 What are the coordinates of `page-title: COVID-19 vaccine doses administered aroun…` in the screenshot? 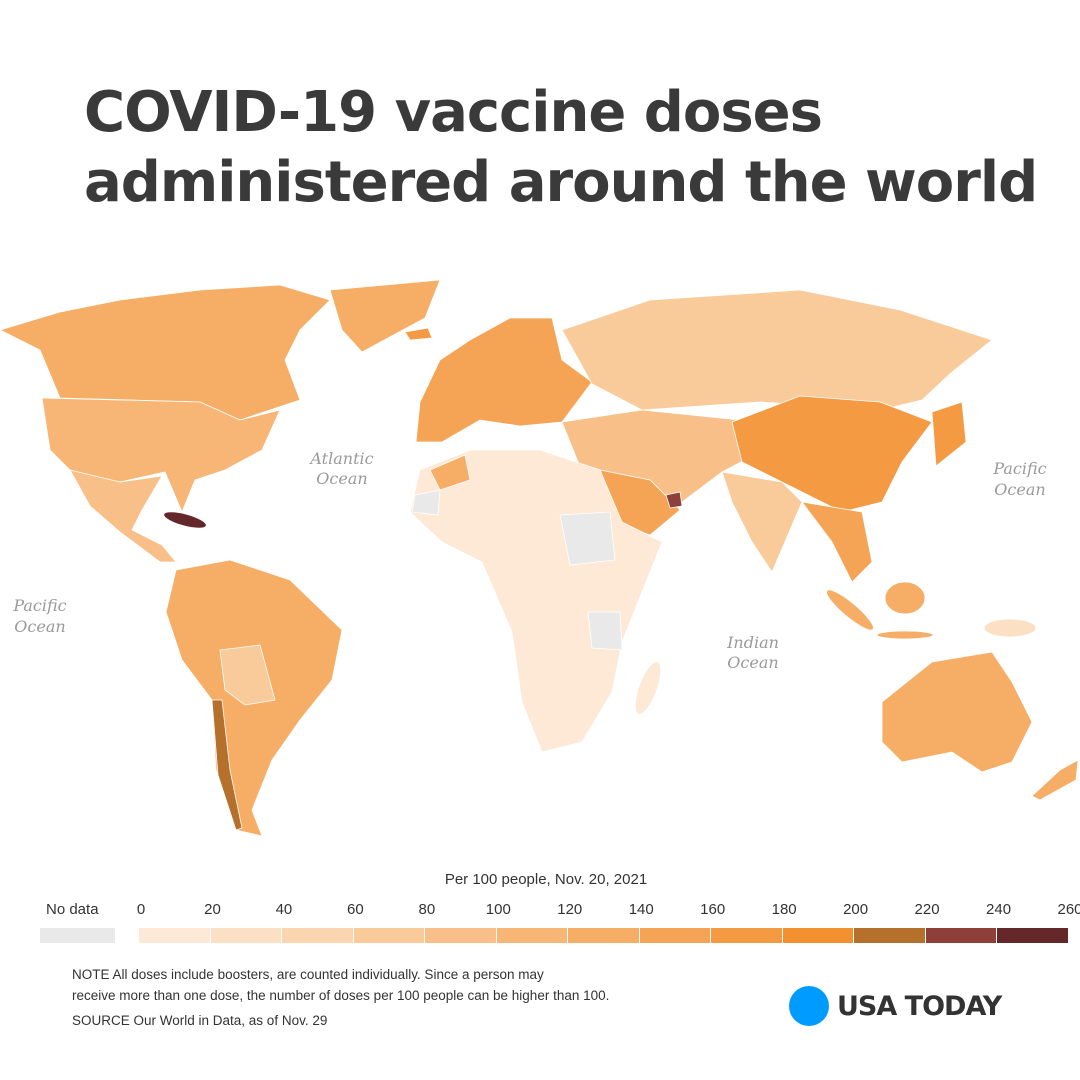 It's located at (561, 147).